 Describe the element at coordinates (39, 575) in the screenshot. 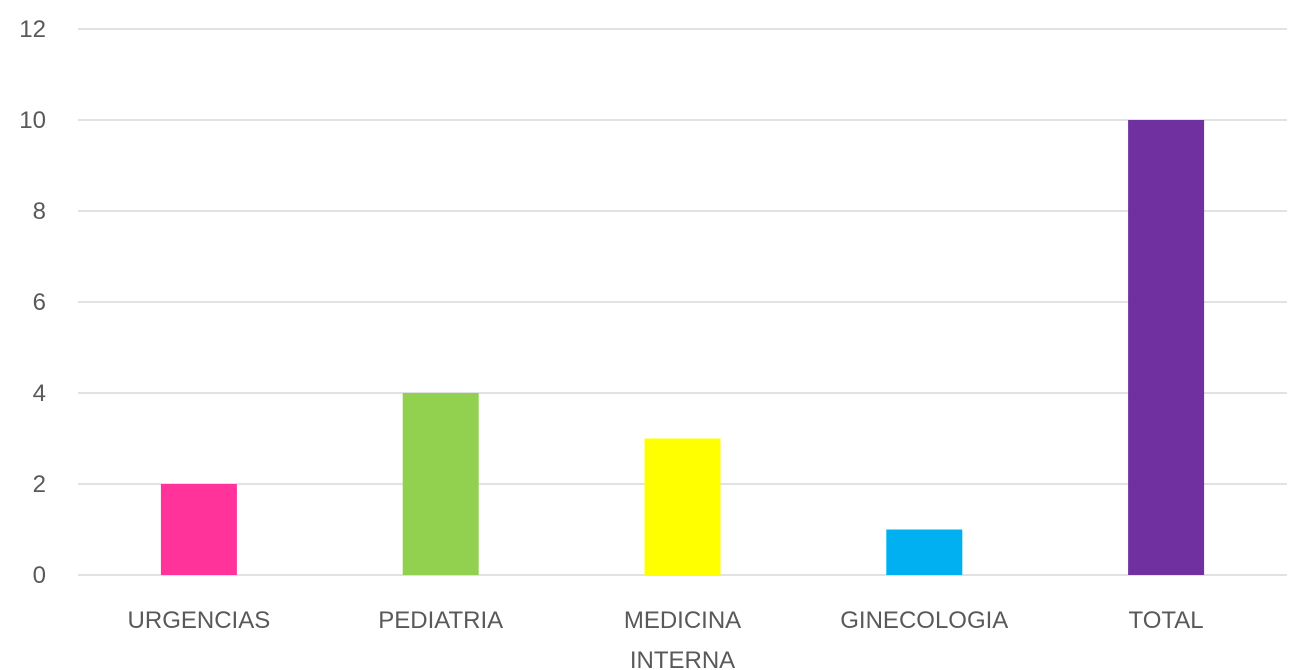

I see `y-tick-label: 0` at that location.